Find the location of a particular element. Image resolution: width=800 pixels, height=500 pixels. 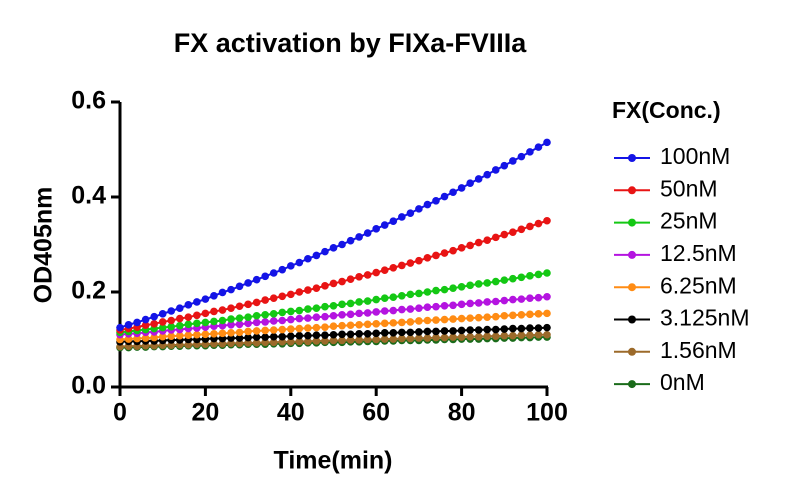

y-tick-label: 0.6 is located at coordinates (88, 101).